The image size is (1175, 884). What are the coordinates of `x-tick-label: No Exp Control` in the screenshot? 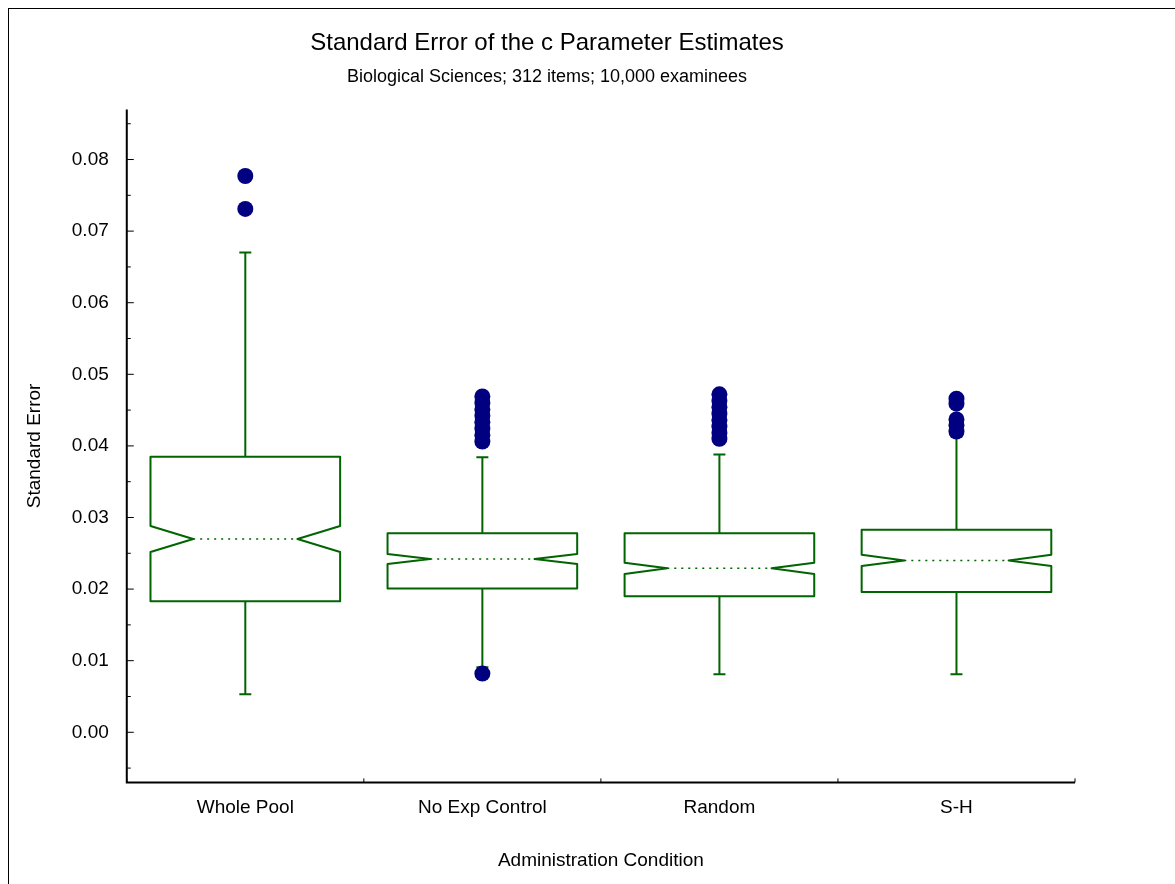 It's located at (482, 807).